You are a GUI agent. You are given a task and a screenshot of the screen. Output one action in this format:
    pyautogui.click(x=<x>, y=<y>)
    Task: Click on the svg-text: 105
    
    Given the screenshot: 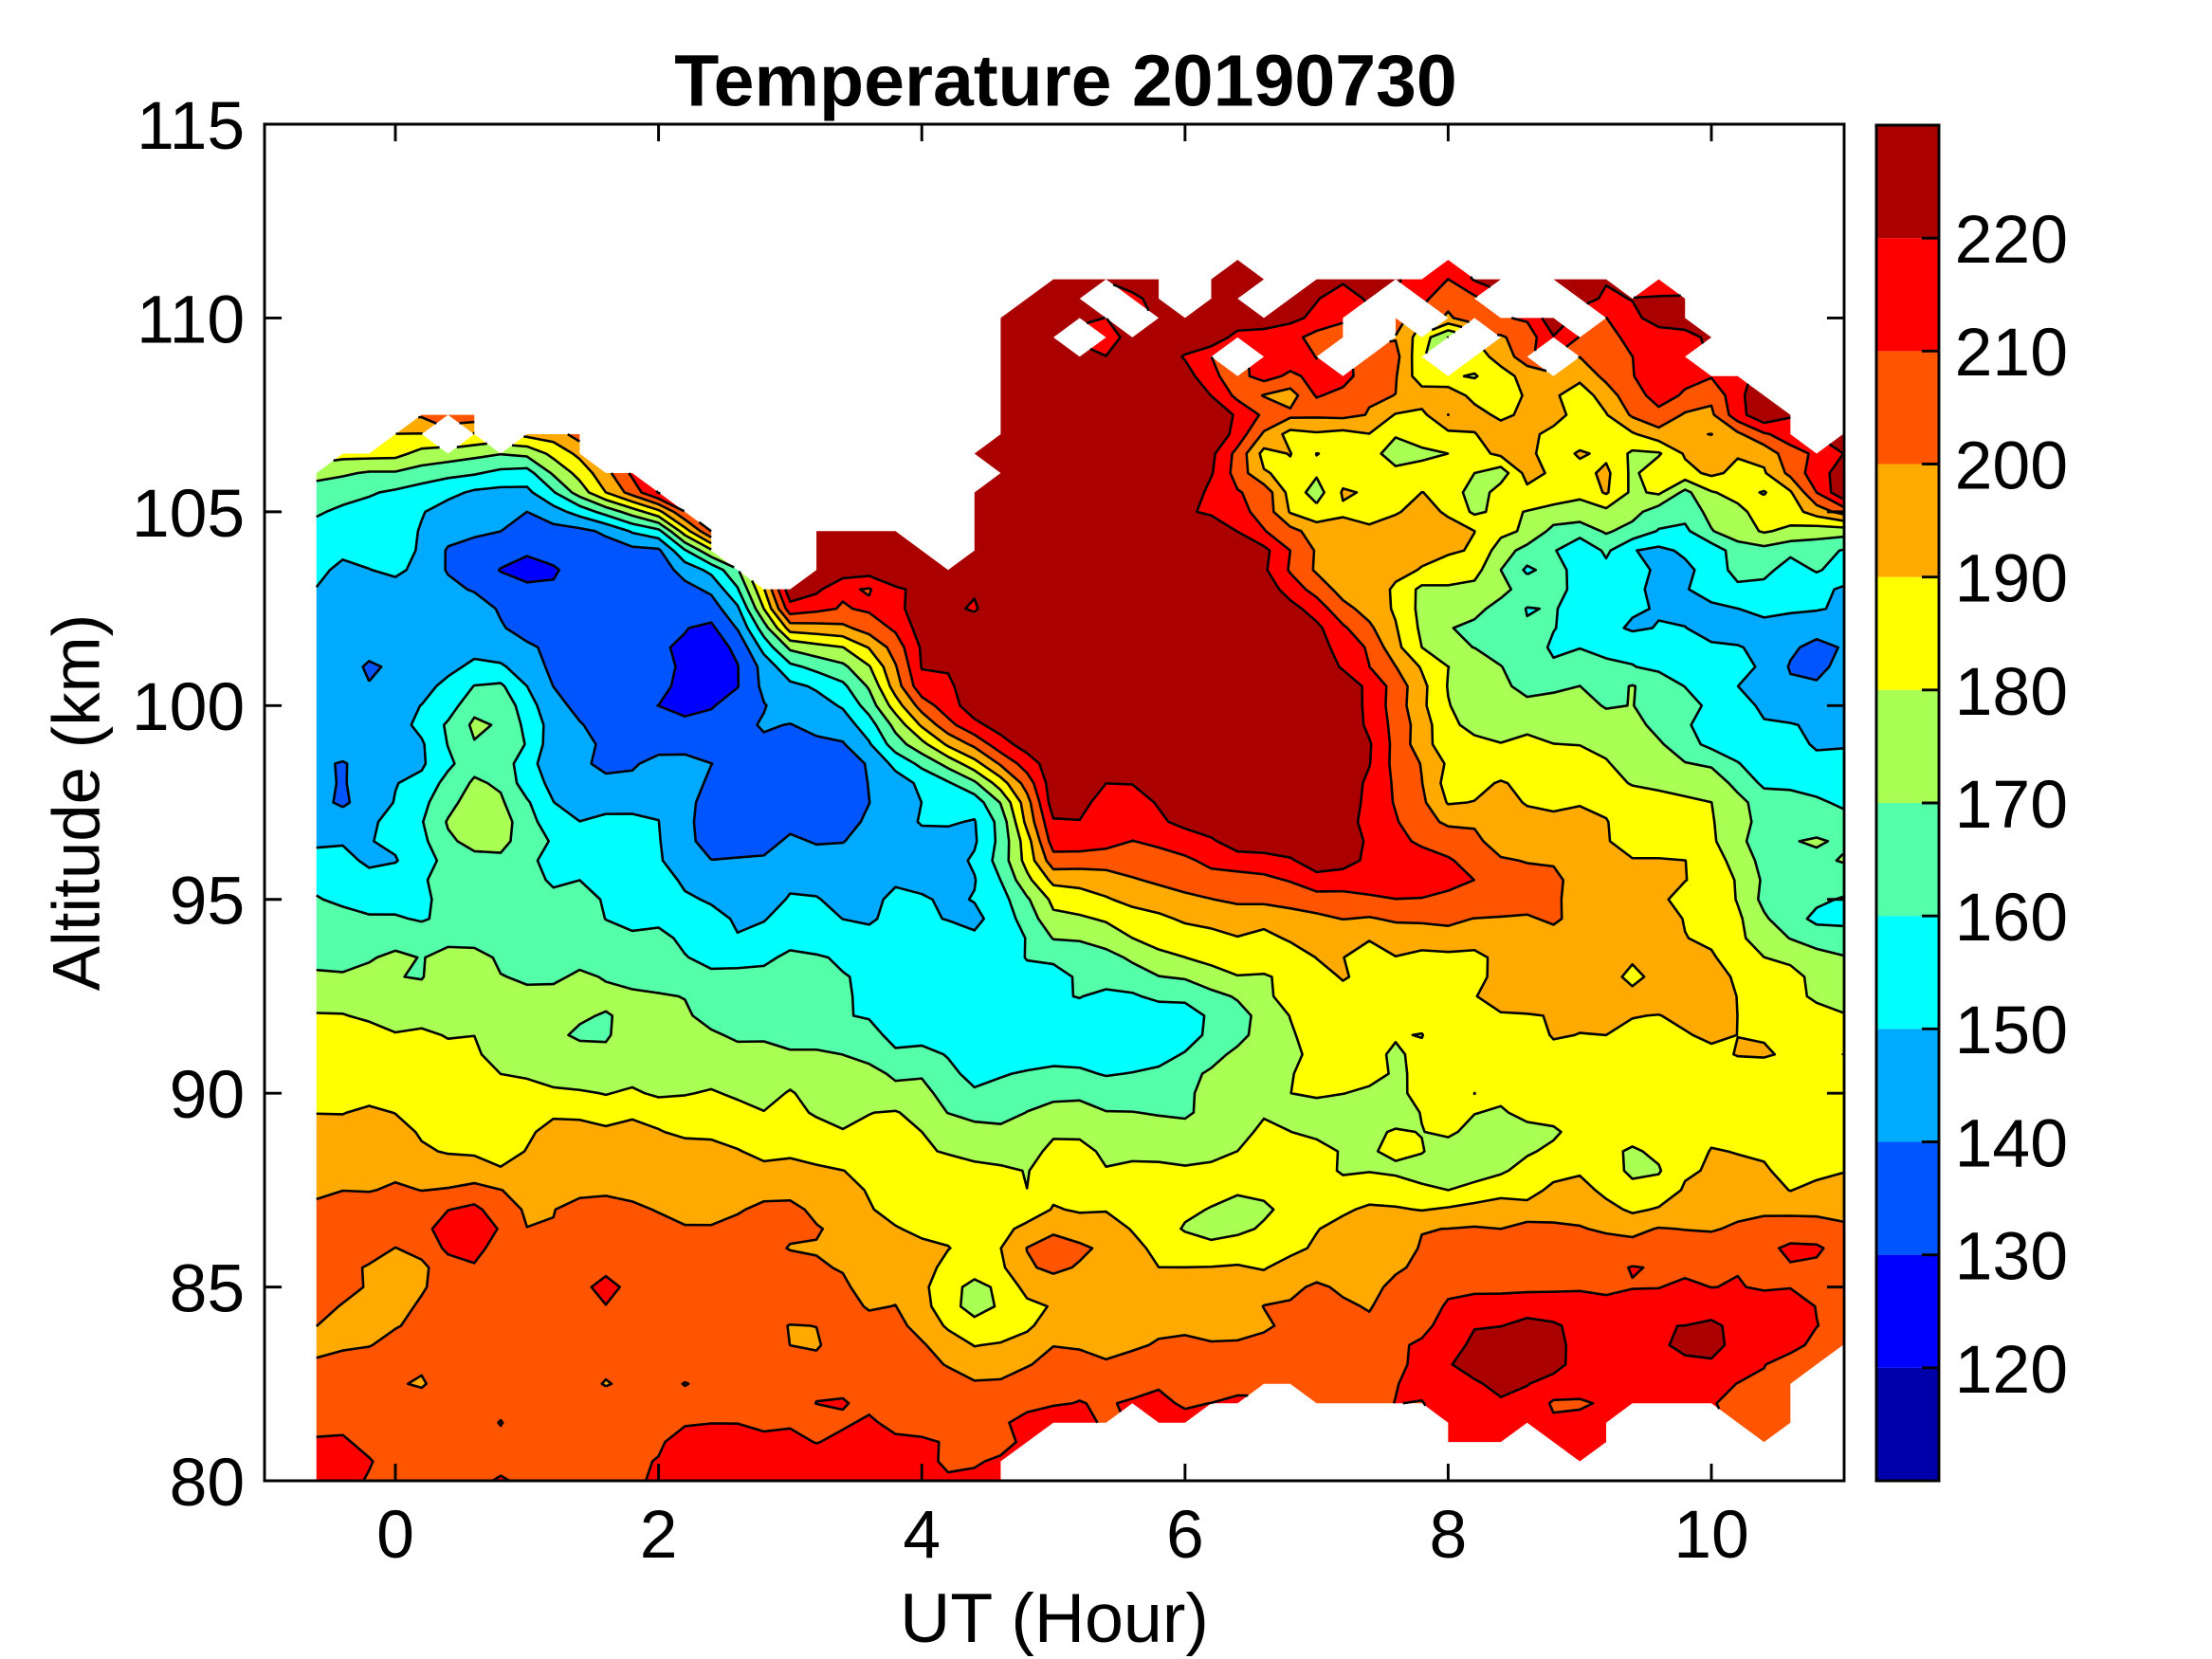 What is the action you would take?
    pyautogui.click(x=188, y=514)
    